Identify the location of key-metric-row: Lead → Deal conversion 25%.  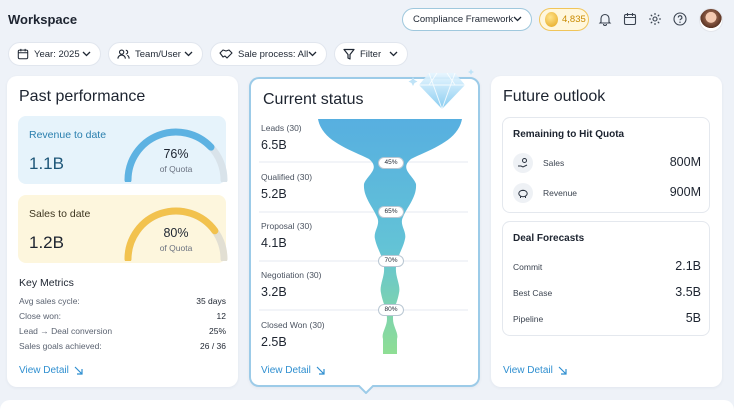
(122, 331).